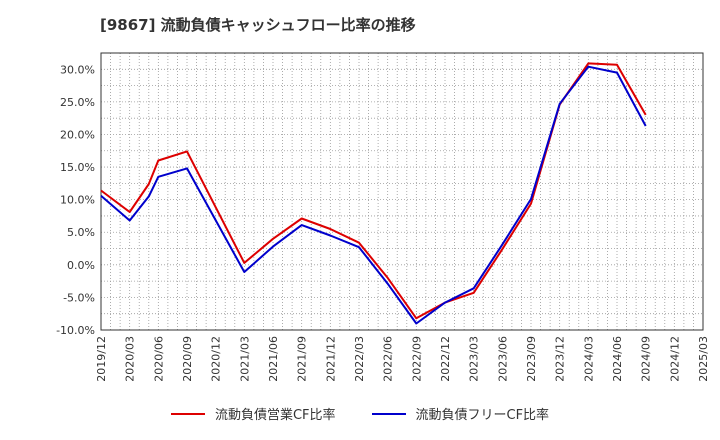  Describe the element at coordinates (258, 25) in the screenshot. I see `chart-title: [9867] 流動負債キャッシュフロー比率の推移` at that location.